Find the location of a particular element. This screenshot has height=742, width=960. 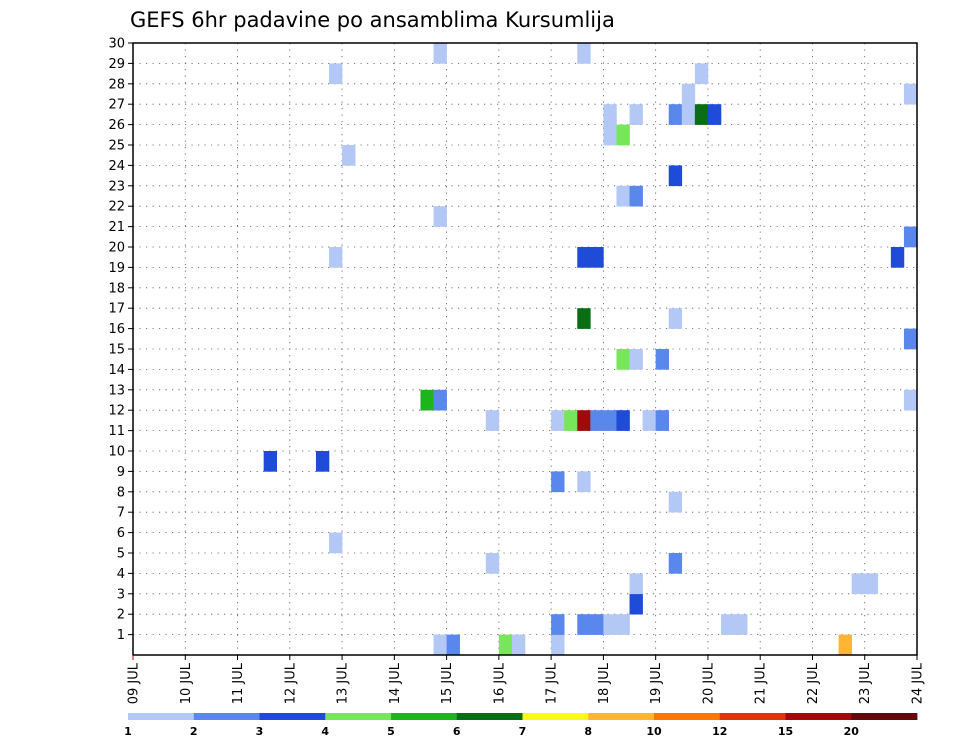

x-tick-label: 13 JUL is located at coordinates (343, 683).